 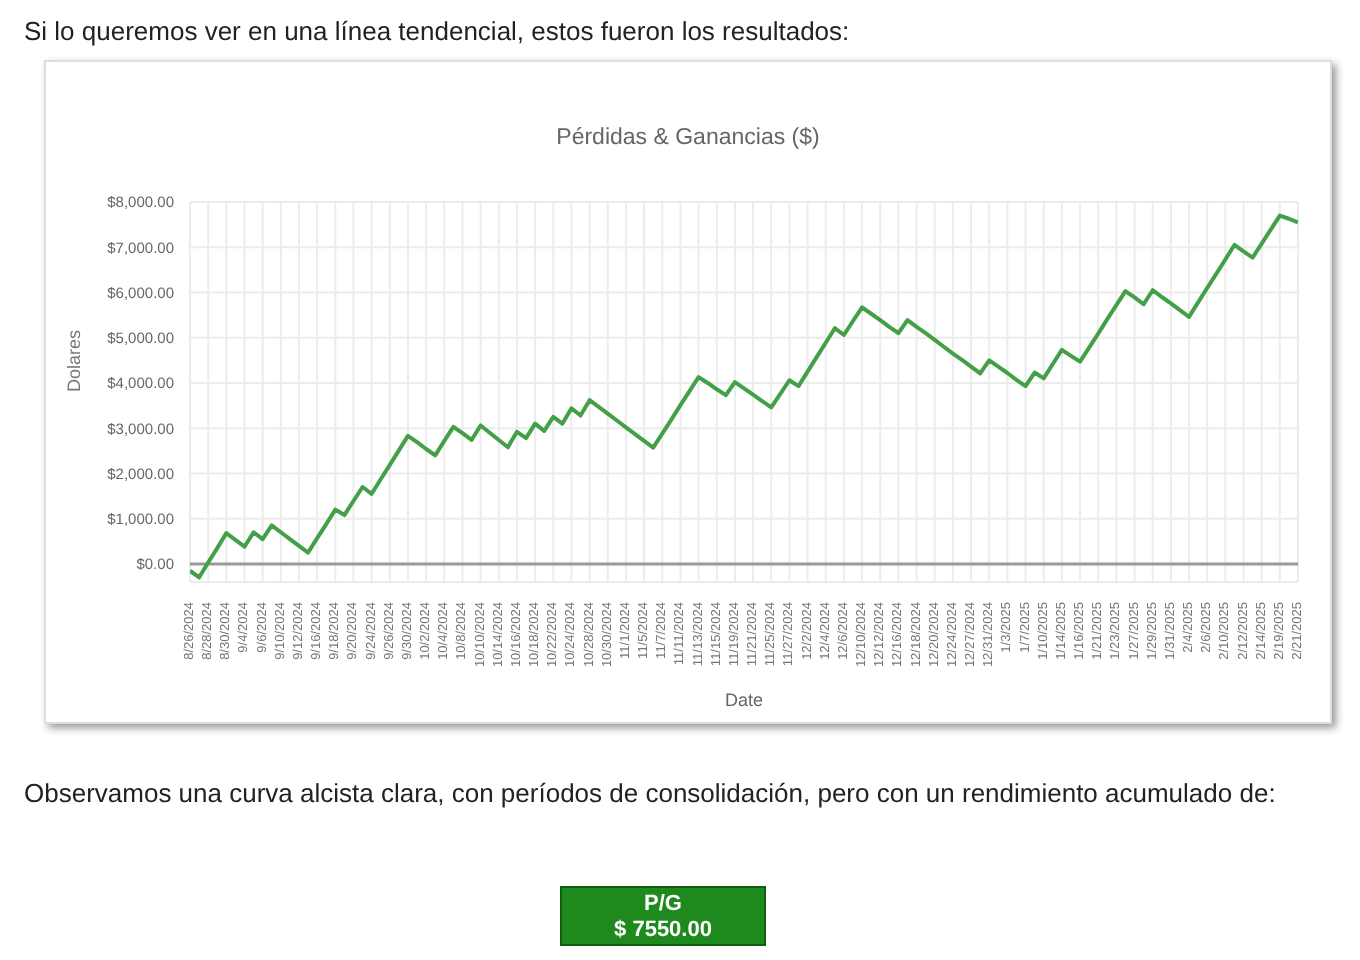 I want to click on text: $ 7550.00, so click(x=663, y=931).